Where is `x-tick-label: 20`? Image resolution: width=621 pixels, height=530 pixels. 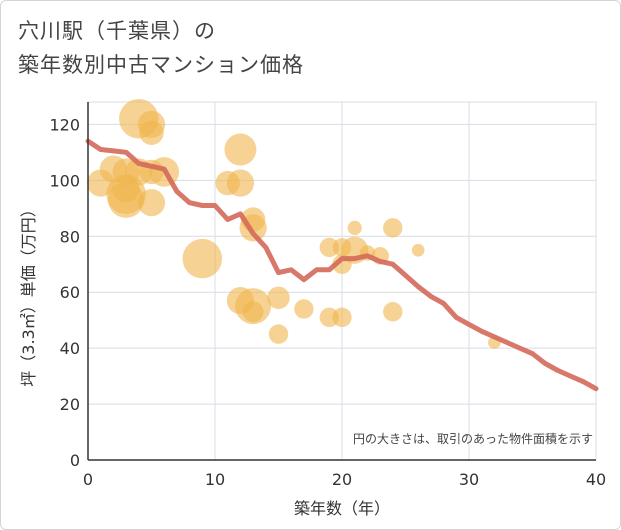
x-tick-label: 20 is located at coordinates (342, 479).